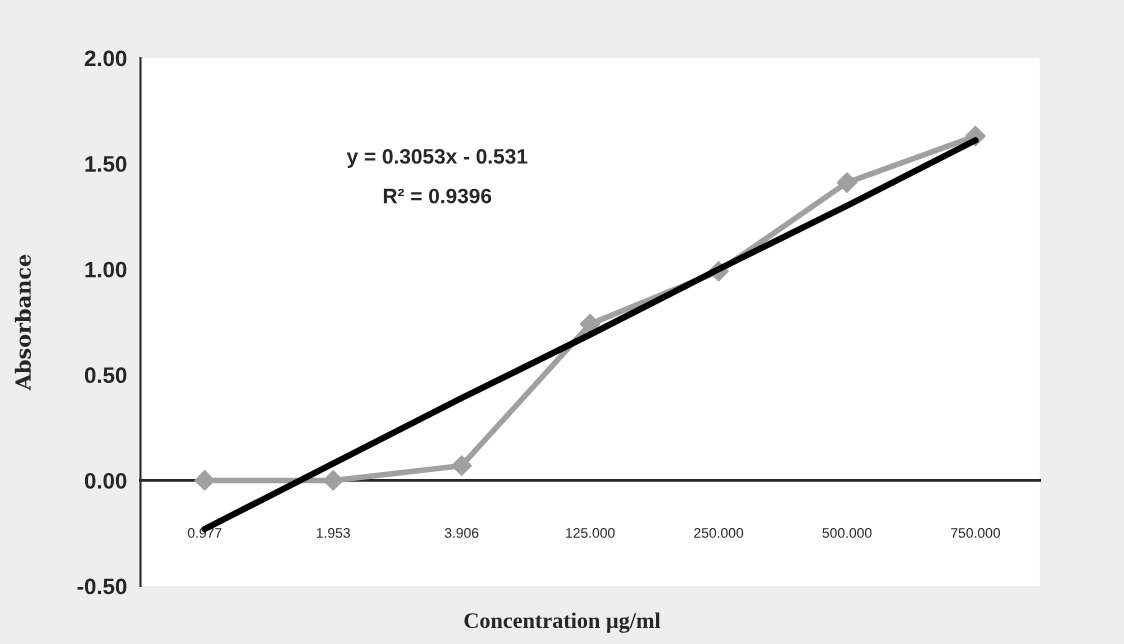 The image size is (1124, 644). What do you see at coordinates (105, 480) in the screenshot?
I see `y-tick-label: 0.00` at bounding box center [105, 480].